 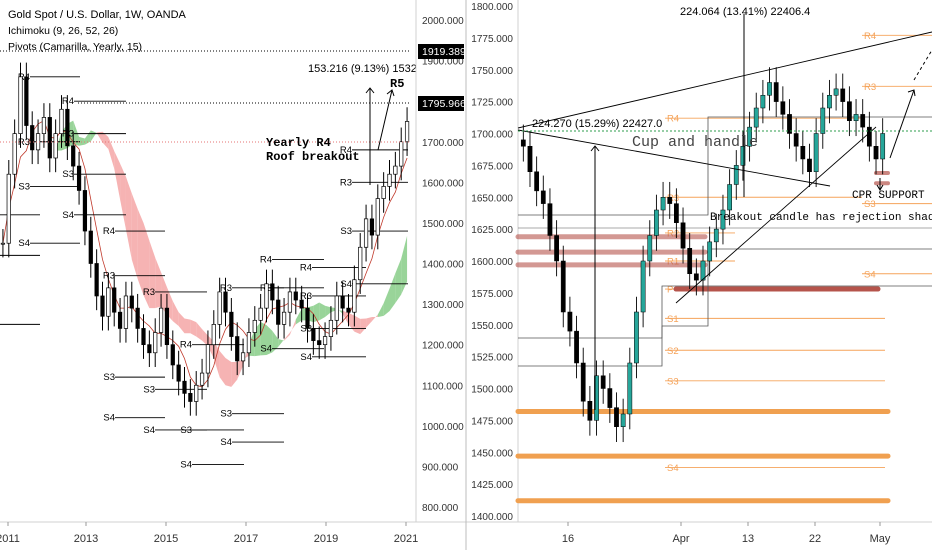 What do you see at coordinates (725, 312) in the screenshot?
I see `structure-line` at bounding box center [725, 312].